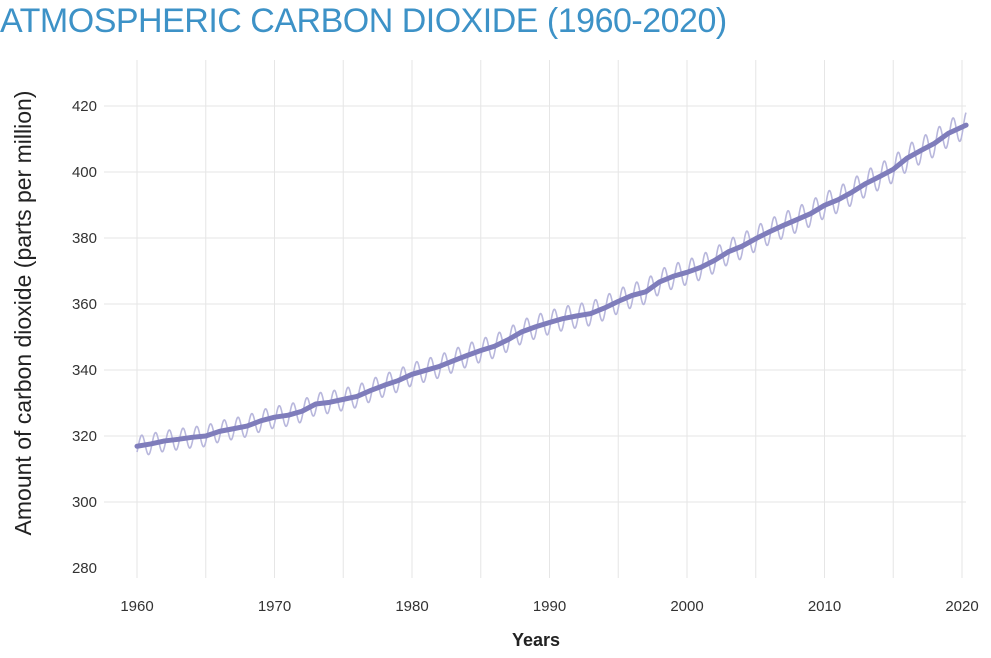 The width and height of the screenshot is (991, 658). Describe the element at coordinates (274, 606) in the screenshot. I see `x-tick-label: 1970` at that location.